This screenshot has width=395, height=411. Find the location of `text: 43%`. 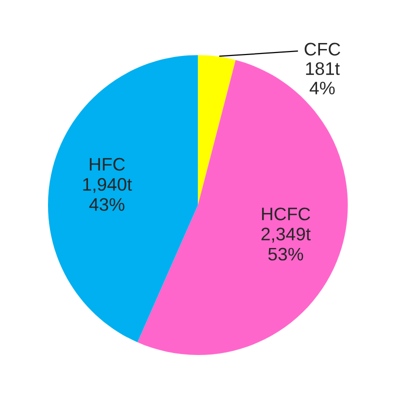

text: 43% is located at coordinates (106, 204).